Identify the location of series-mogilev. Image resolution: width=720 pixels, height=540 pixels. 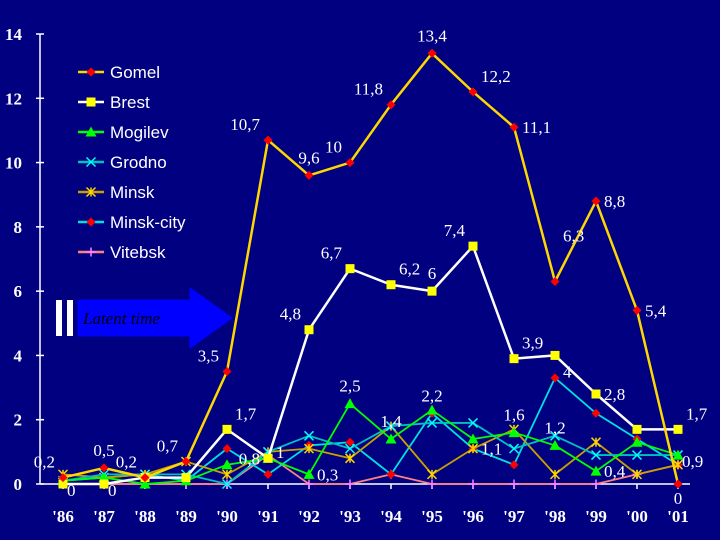
(370, 443).